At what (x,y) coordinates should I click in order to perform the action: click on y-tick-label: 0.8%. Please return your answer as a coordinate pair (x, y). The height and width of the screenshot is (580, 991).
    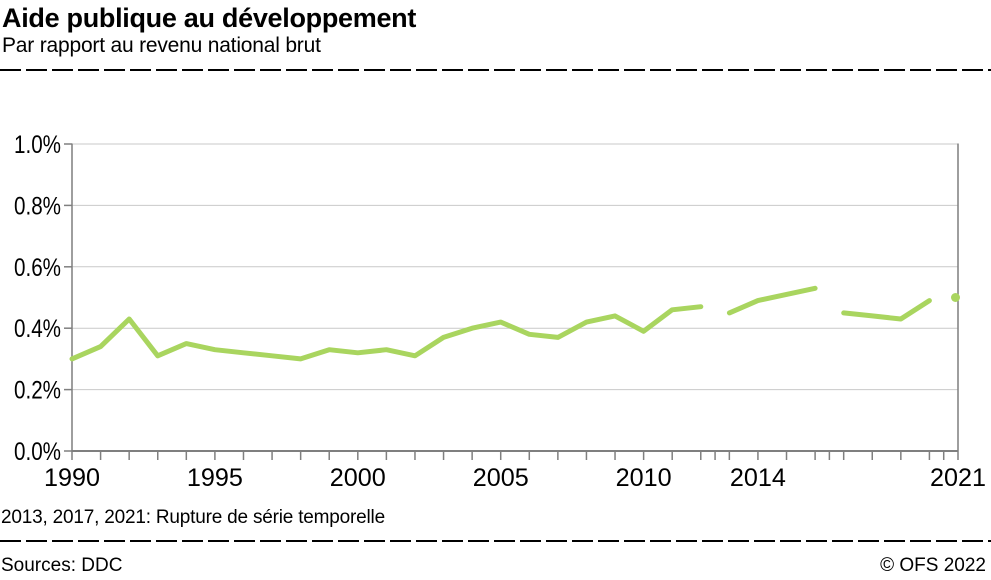
    Looking at the image, I should click on (37, 206).